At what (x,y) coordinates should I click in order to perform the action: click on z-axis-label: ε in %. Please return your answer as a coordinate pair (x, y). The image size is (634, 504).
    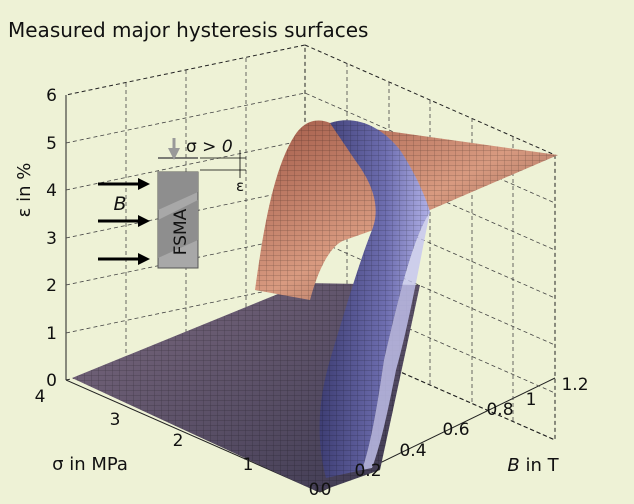
    Looking at the image, I should click on (24, 190).